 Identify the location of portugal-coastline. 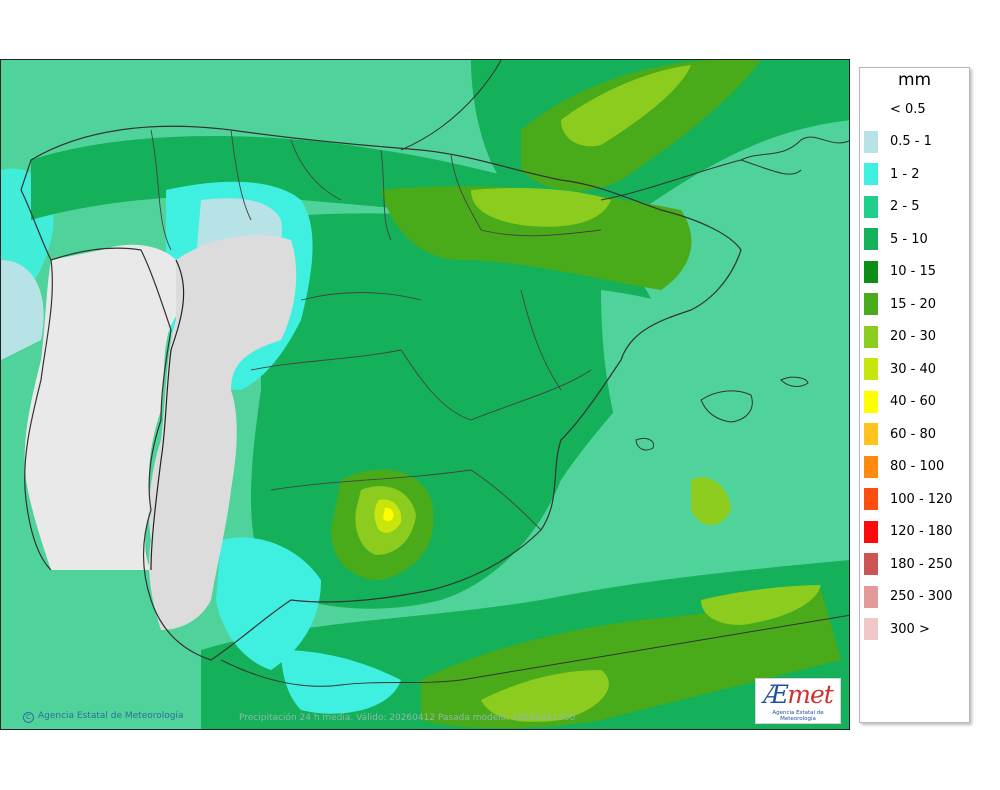
(38, 415).